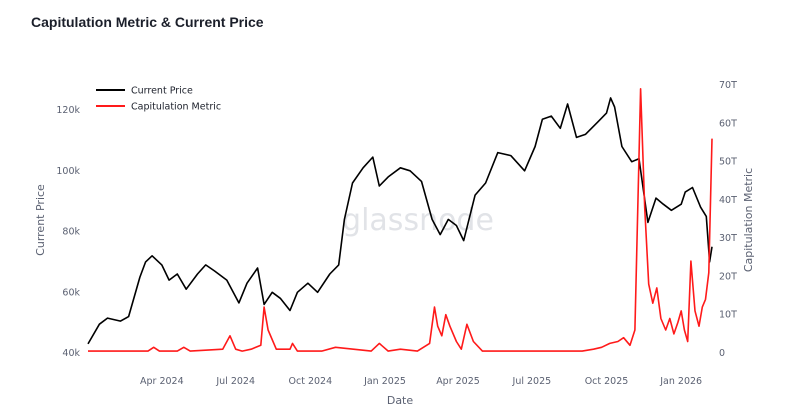 The height and width of the screenshot is (418, 808). What do you see at coordinates (71, 292) in the screenshot?
I see `y-left-tick-label: 60k` at bounding box center [71, 292].